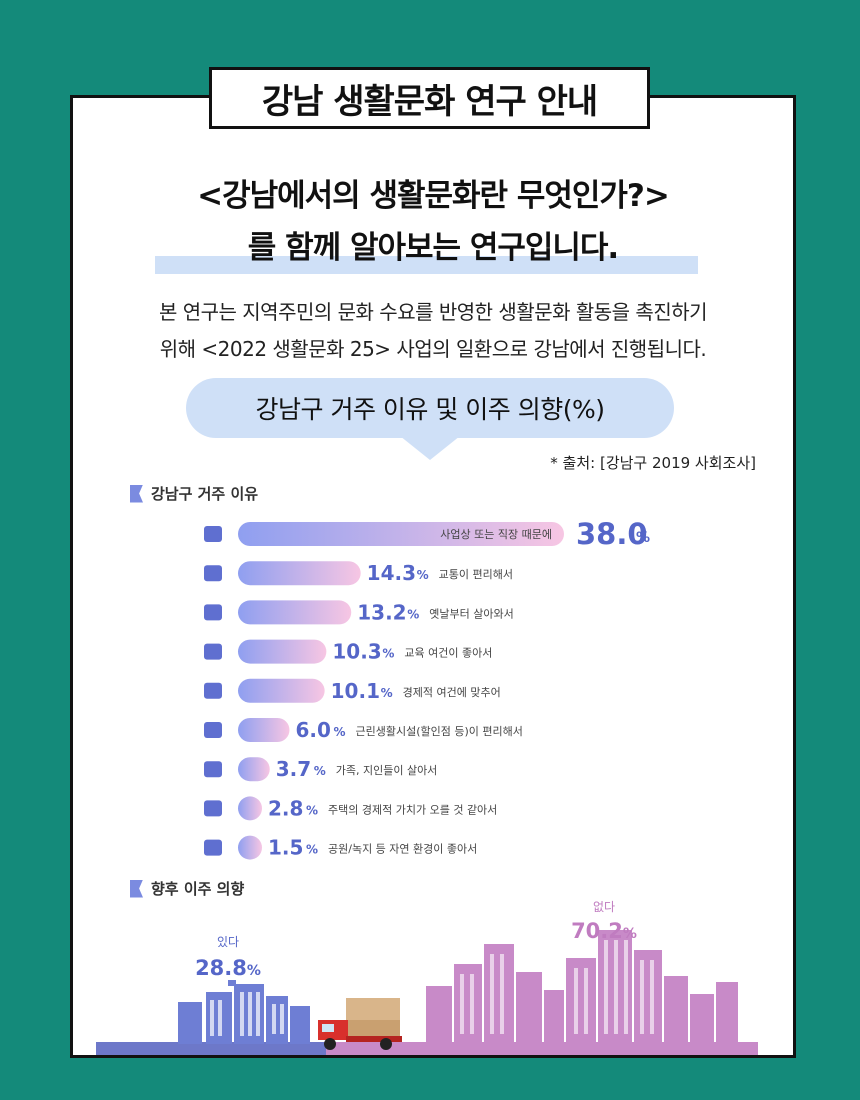 The image size is (860, 1100). I want to click on bar-unit-1: %, so click(643, 538).